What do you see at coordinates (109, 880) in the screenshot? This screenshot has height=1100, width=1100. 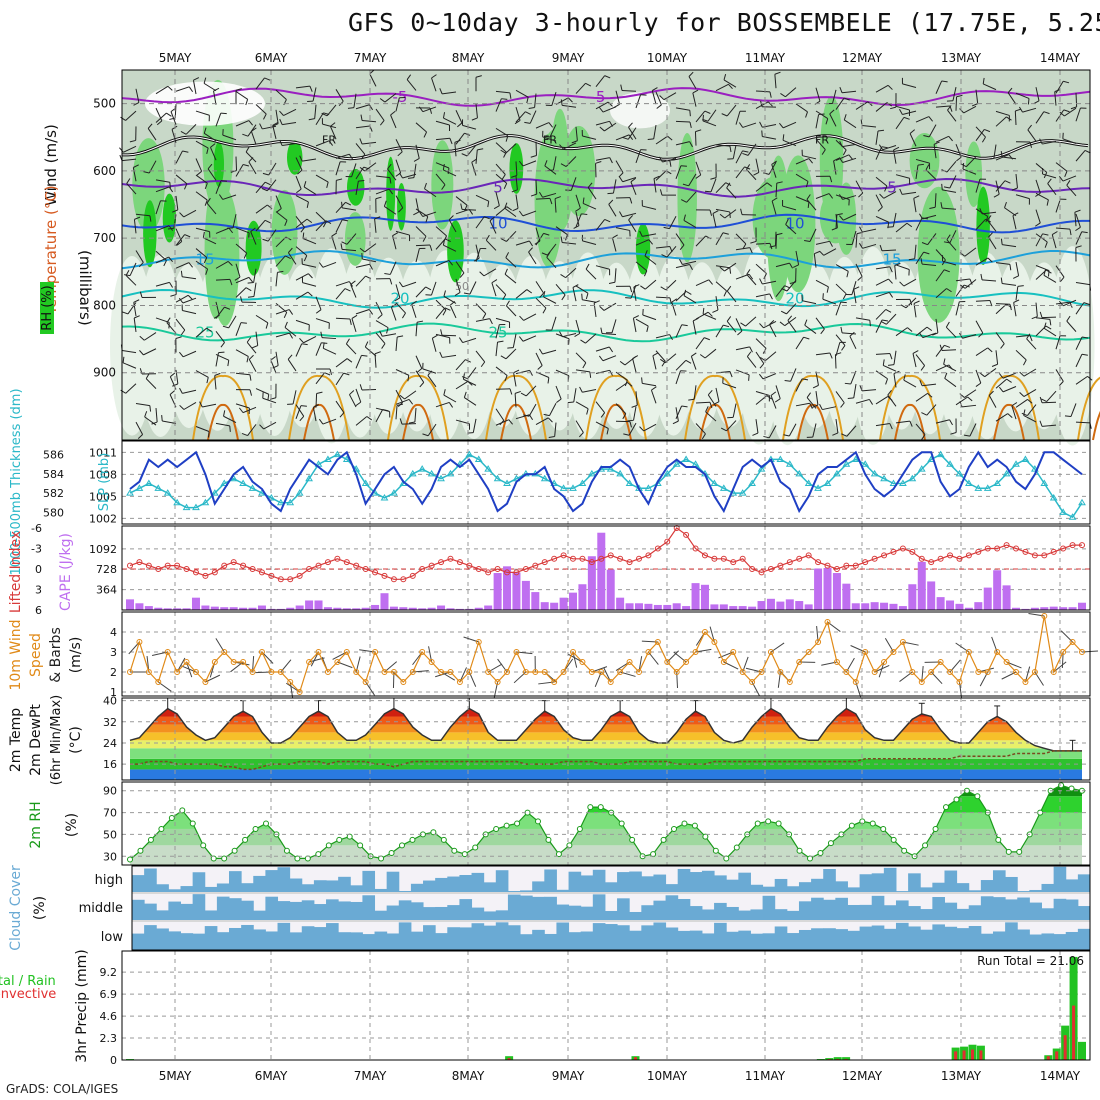 I see `cloud-row-label-high: high` at bounding box center [109, 880].